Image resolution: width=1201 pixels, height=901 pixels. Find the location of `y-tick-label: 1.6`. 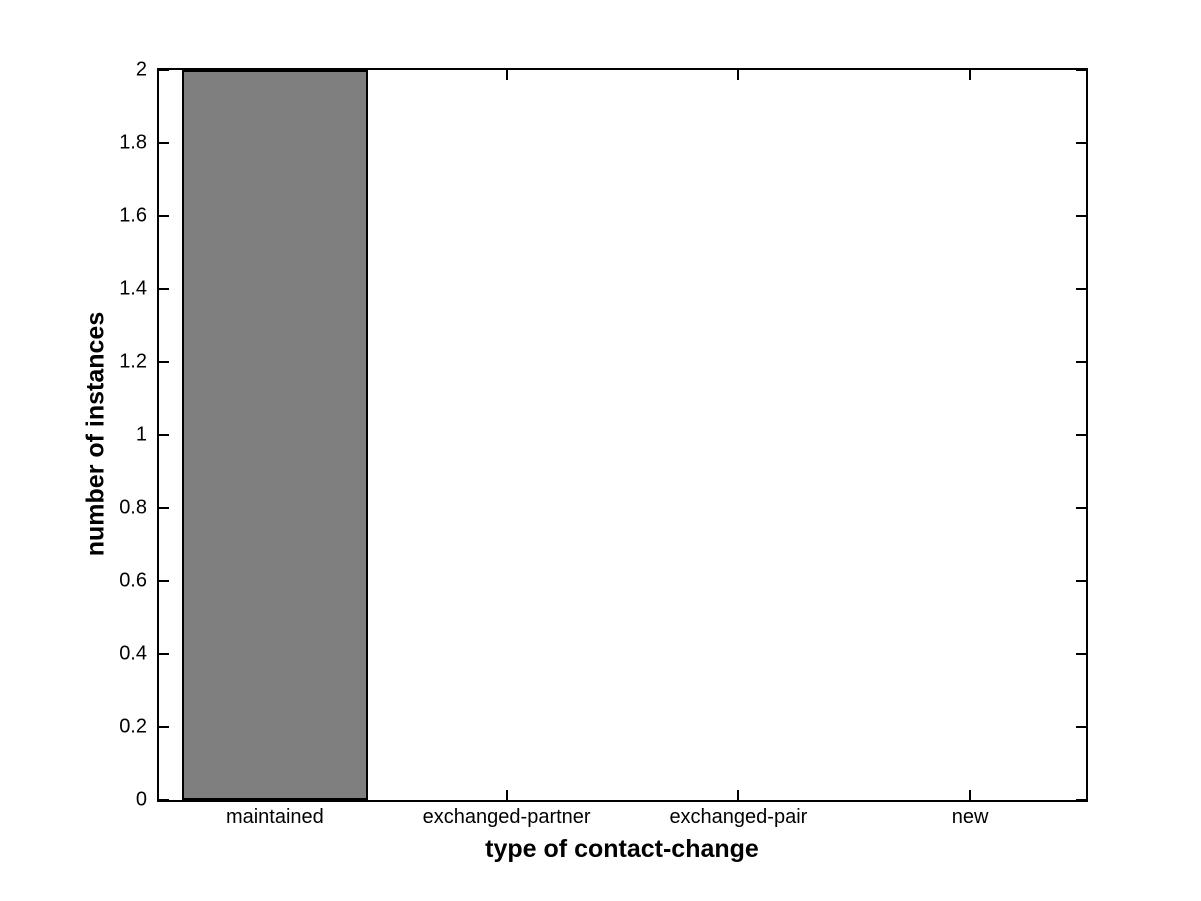

y-tick-label: 1.6 is located at coordinates (133, 215).